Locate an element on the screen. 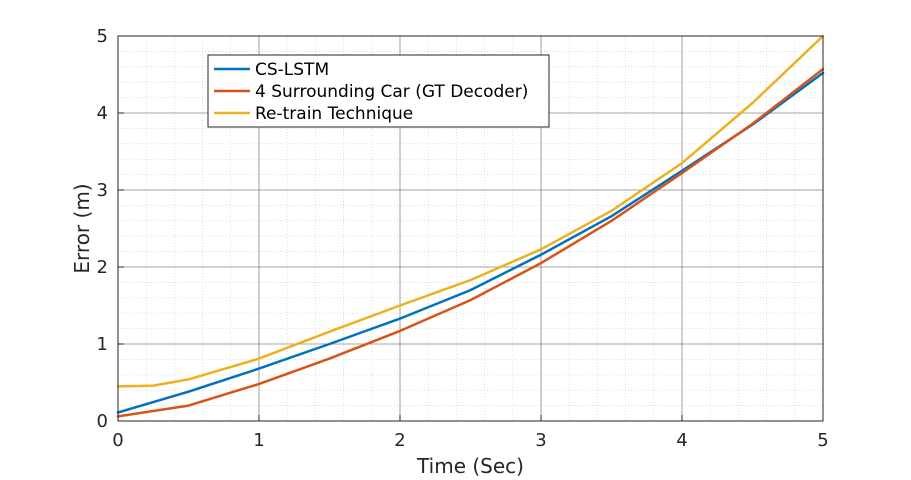 This screenshot has width=911, height=480. y-axis-label: Error (m) is located at coordinates (82, 228).